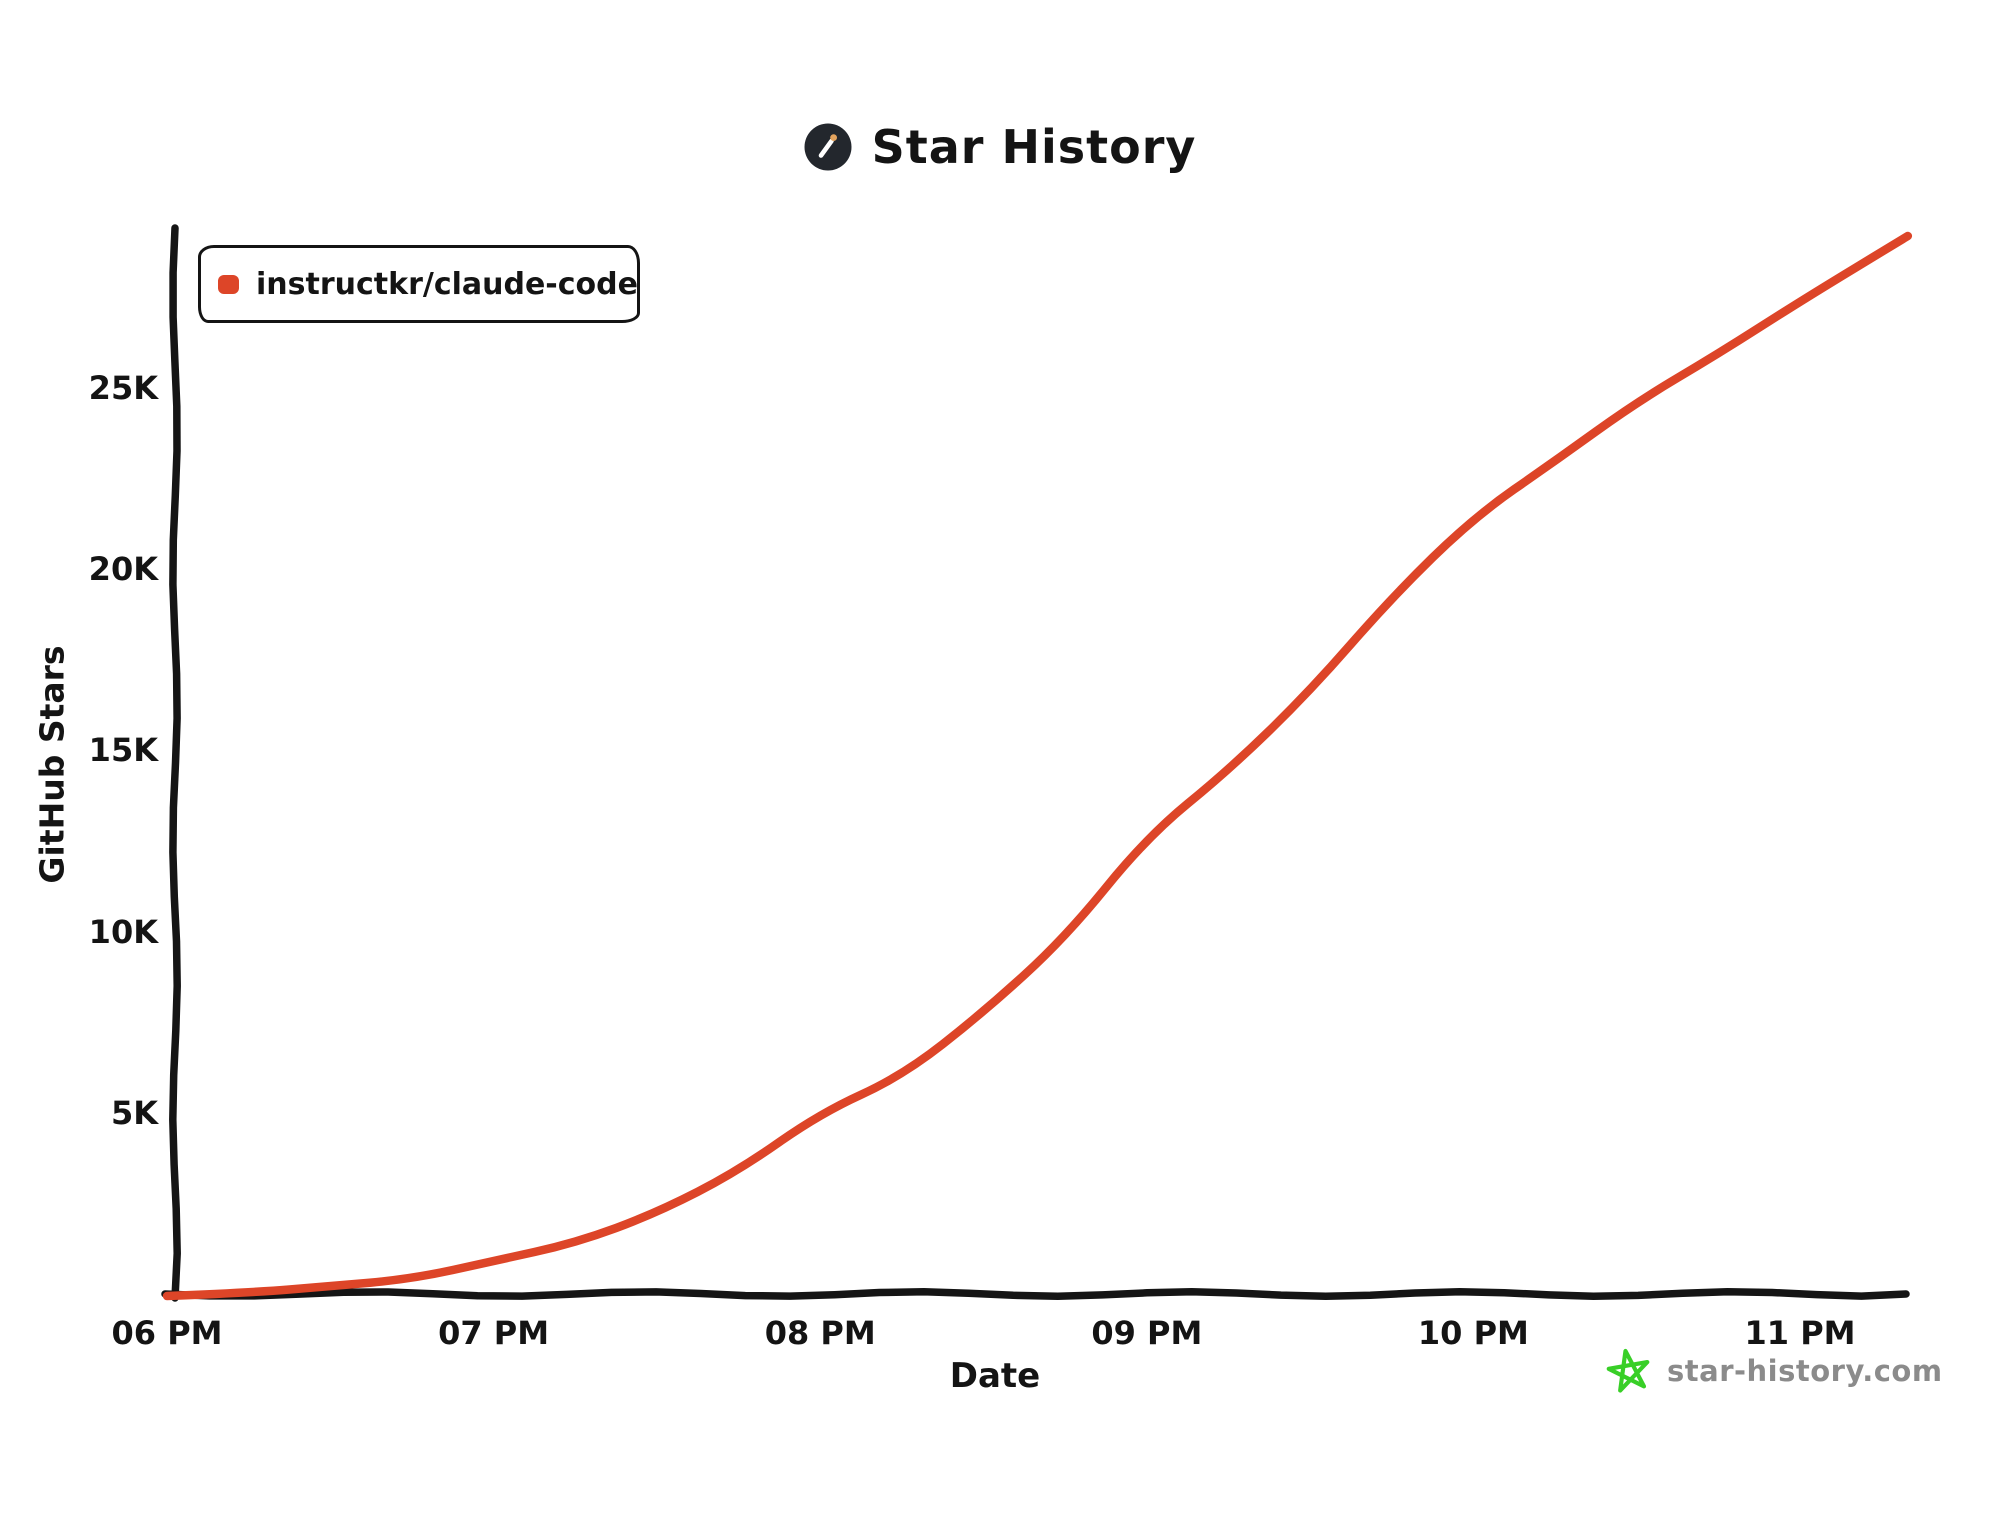 This screenshot has height=1533, width=2000. I want to click on page-title: Star History, so click(1034, 147).